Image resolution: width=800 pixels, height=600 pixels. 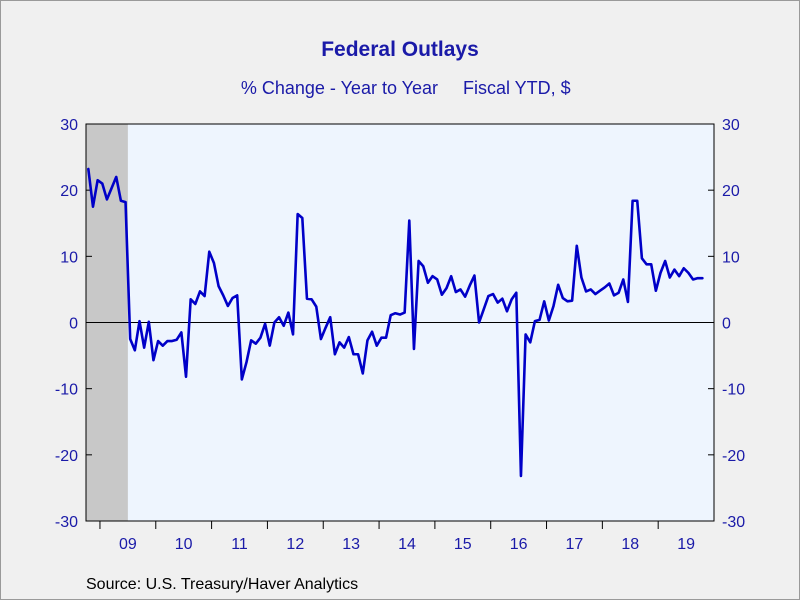 I want to click on x-tick-label: 16, so click(x=519, y=544).